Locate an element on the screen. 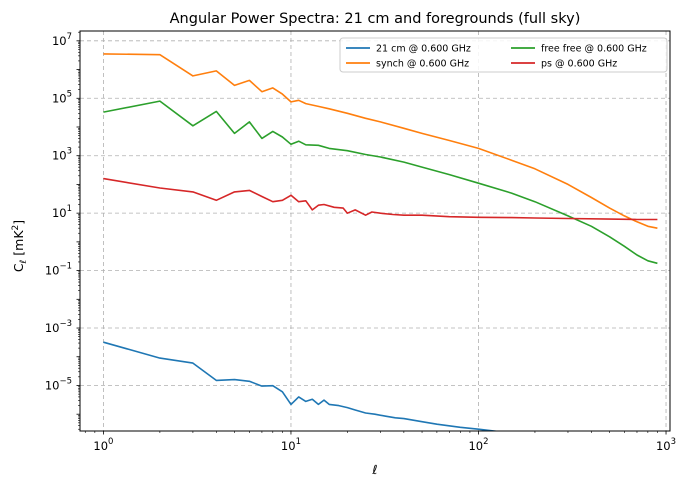  x-tick-exp: 1 is located at coordinates (298, 442).